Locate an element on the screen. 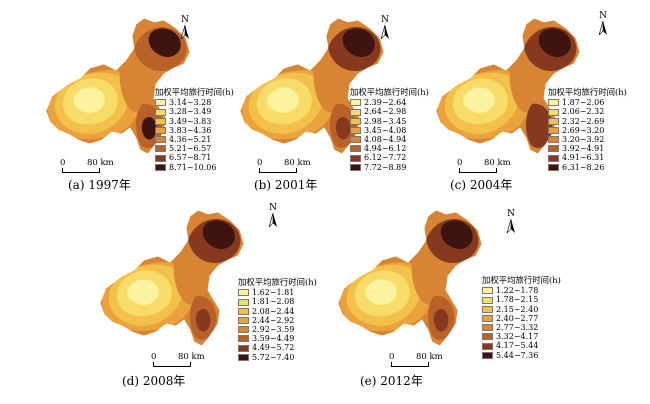 This screenshot has height=404, width=650. legend-range-label: 2.32~2.69 is located at coordinates (583, 121).